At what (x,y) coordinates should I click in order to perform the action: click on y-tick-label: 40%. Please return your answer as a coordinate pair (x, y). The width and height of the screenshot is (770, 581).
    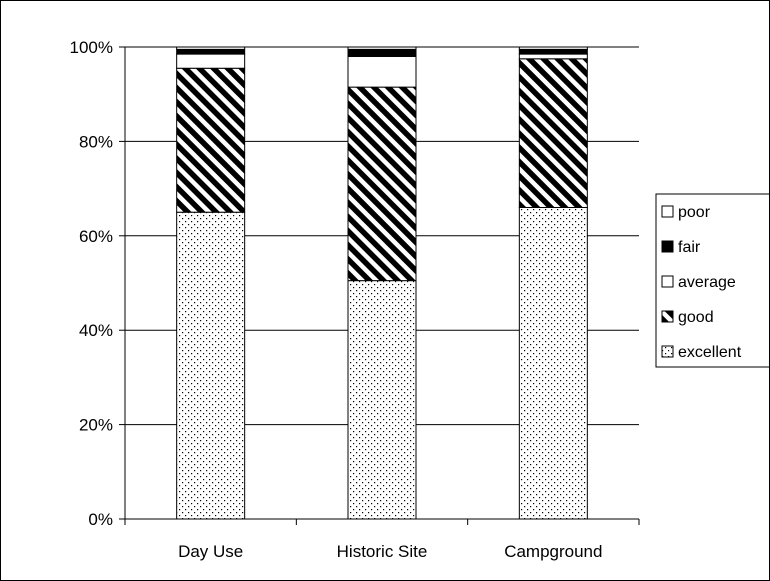
    Looking at the image, I should click on (96, 330).